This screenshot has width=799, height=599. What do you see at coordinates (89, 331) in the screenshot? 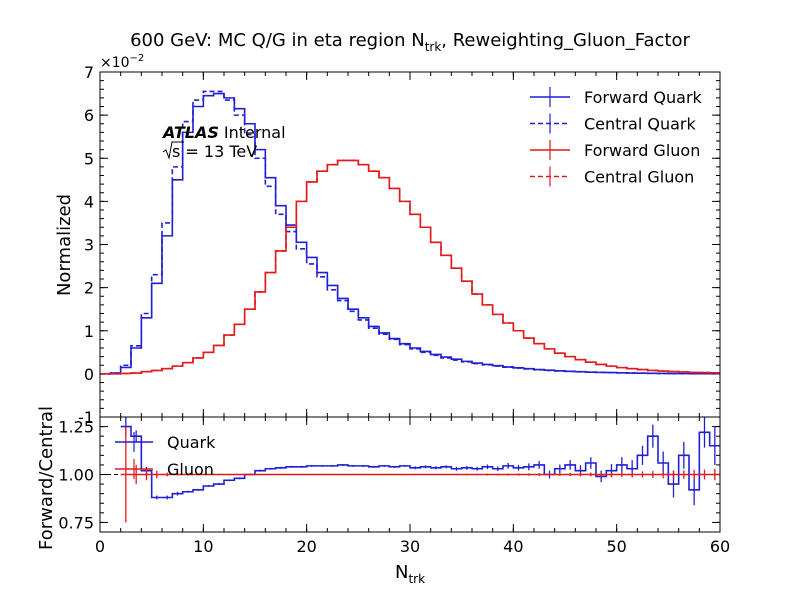
I see `main-ytick-label: 1` at bounding box center [89, 331].